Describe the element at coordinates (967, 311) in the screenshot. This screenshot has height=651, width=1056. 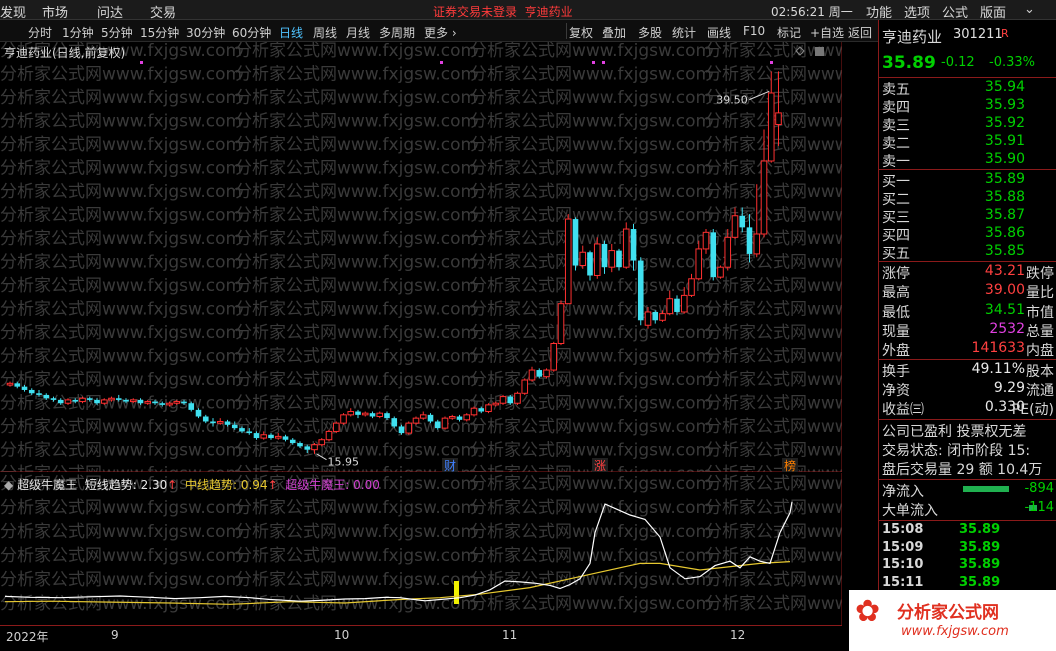
I see `stat-row: 最低 34.51 市值` at that location.